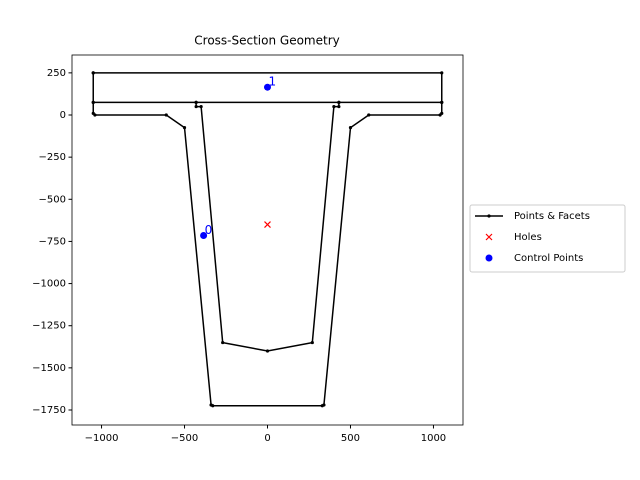 Image resolution: width=640 pixels, height=480 pixels. Describe the element at coordinates (350, 438) in the screenshot. I see `x-tick-label: 500` at that location.